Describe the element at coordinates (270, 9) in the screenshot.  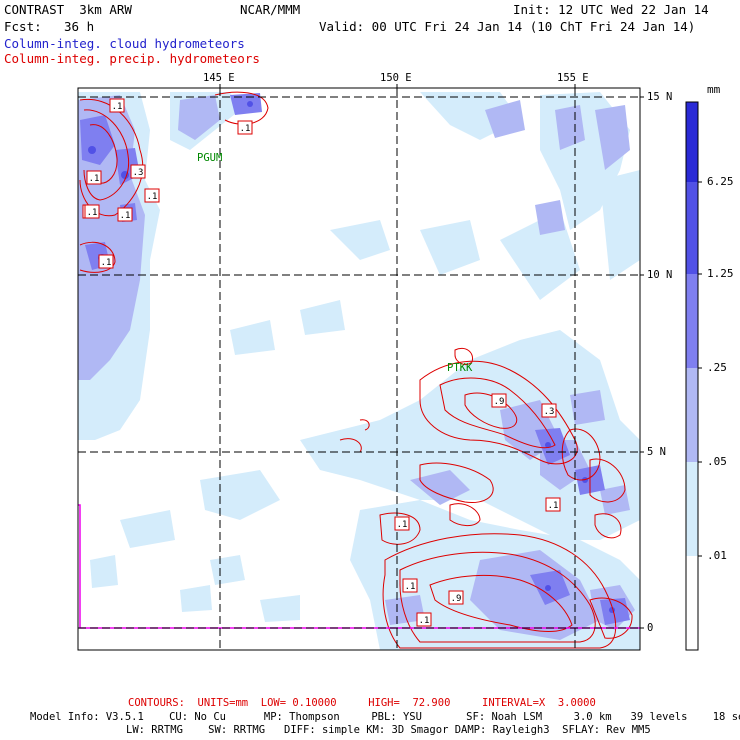
I see `center-name: NCAR/MMM` at that location.